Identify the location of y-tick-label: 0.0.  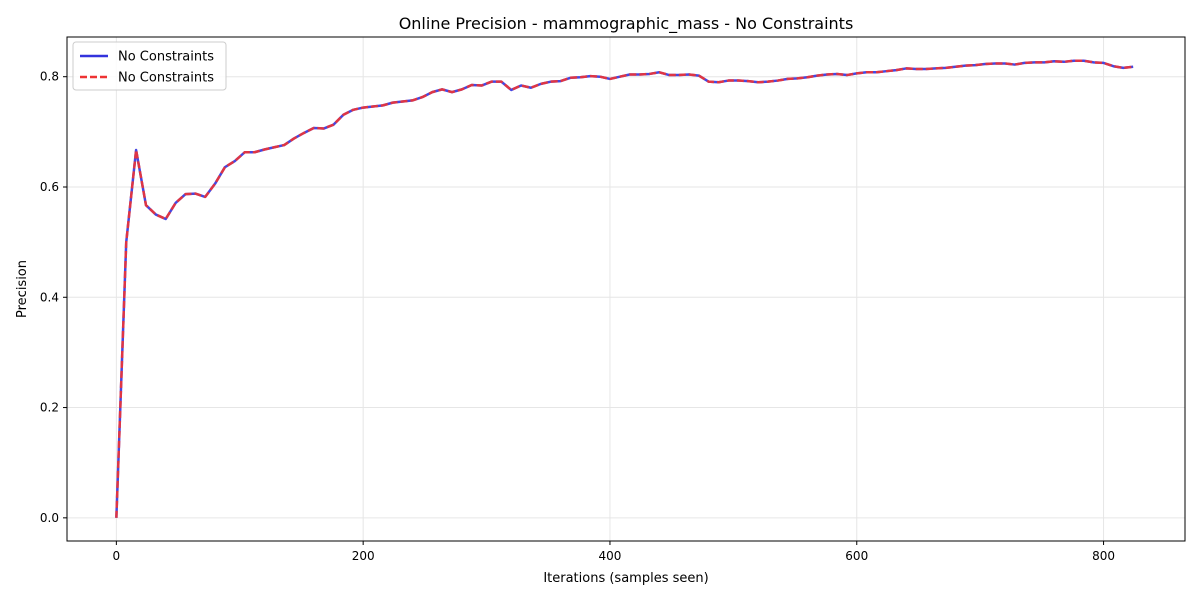
(49, 518).